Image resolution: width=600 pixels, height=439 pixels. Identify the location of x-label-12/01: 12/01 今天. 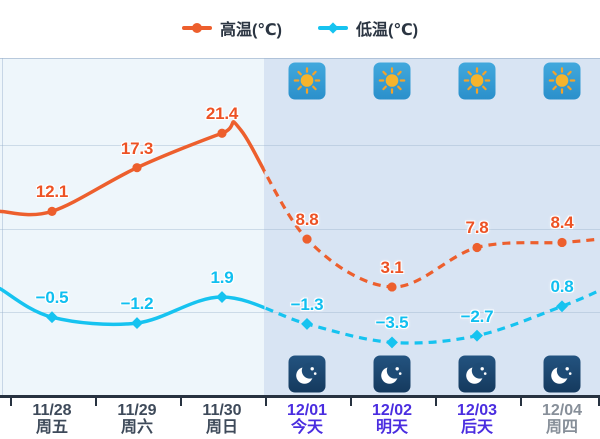
(307, 419).